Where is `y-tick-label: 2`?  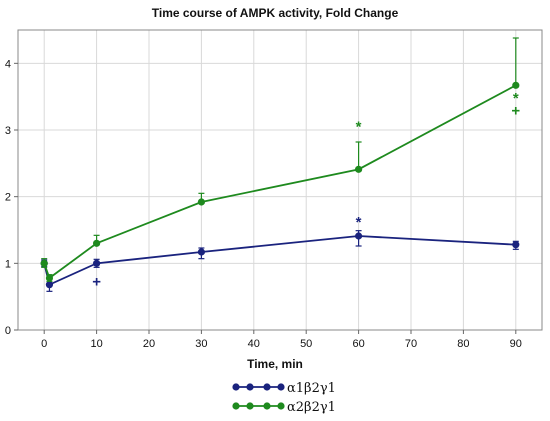 y-tick-label: 2 is located at coordinates (8, 198).